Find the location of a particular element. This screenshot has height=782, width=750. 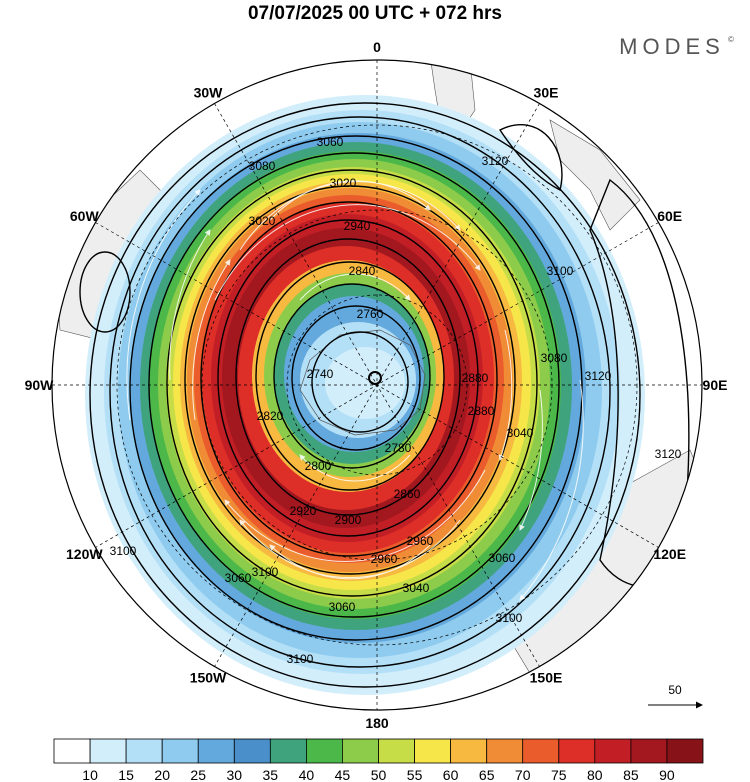

longitude-label: 60E is located at coordinates (669, 216).